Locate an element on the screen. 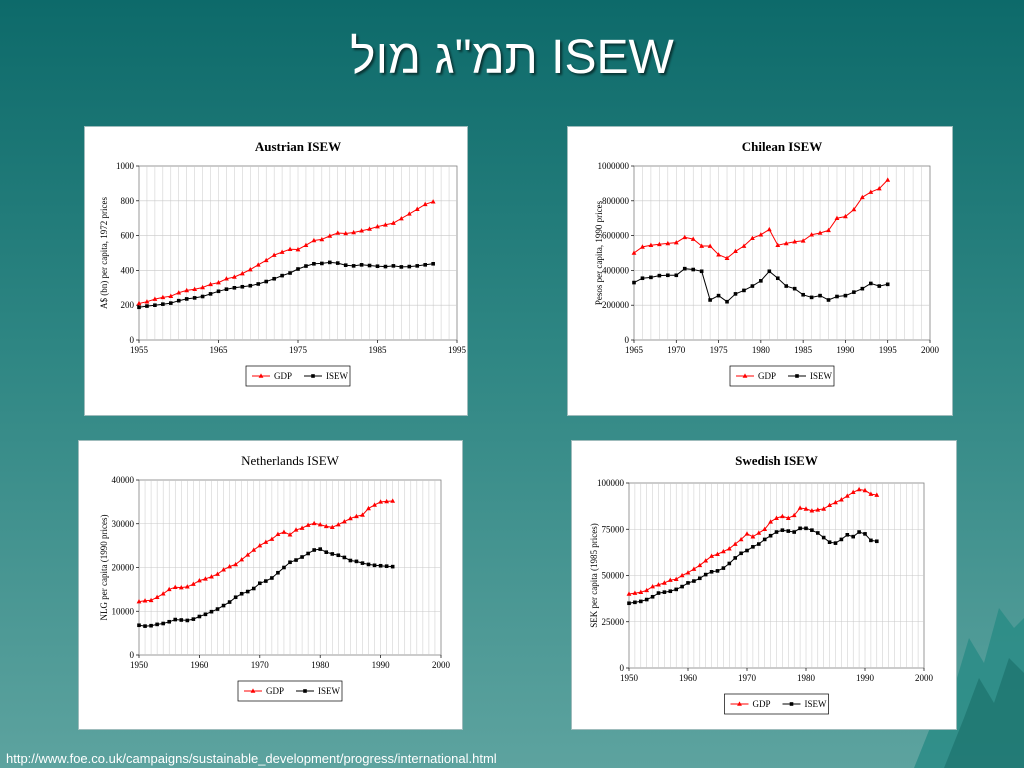  legend-label: GDP is located at coordinates (762, 704).